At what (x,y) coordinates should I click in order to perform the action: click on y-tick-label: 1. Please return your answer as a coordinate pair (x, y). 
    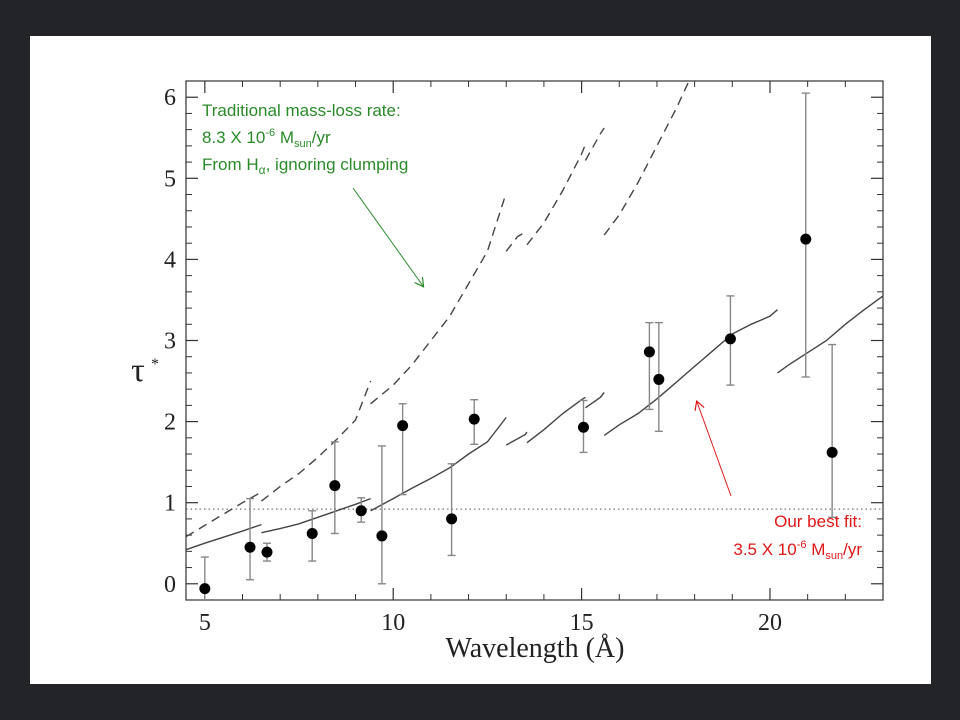
    Looking at the image, I should click on (170, 504).